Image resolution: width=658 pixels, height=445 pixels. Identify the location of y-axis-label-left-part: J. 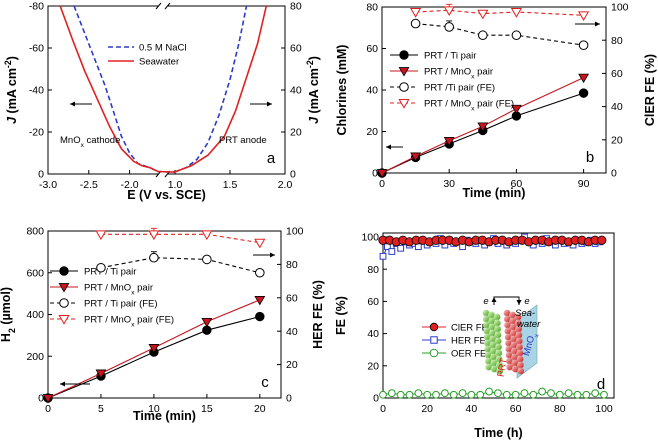
(12, 120).